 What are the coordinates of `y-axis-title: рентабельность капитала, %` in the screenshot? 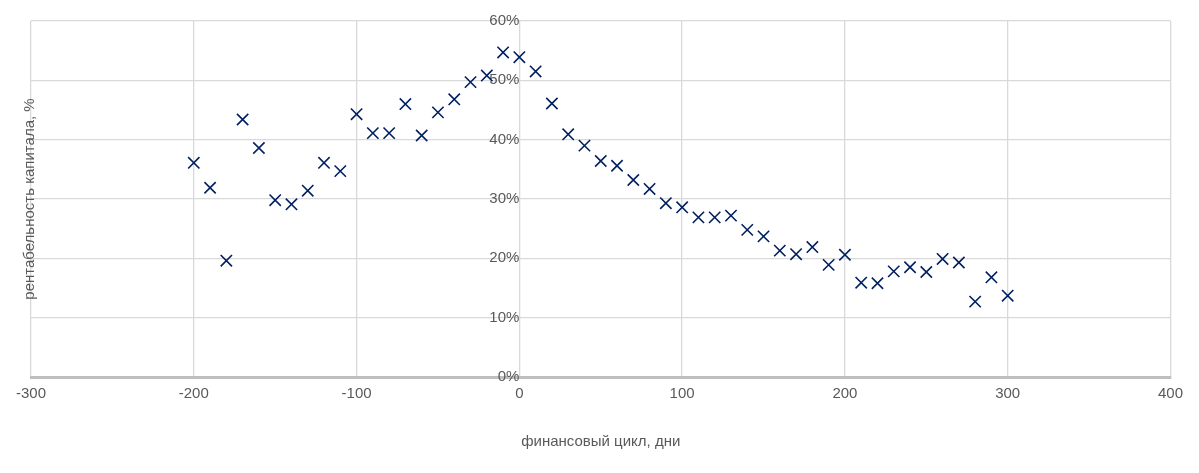 It's located at (29, 199).